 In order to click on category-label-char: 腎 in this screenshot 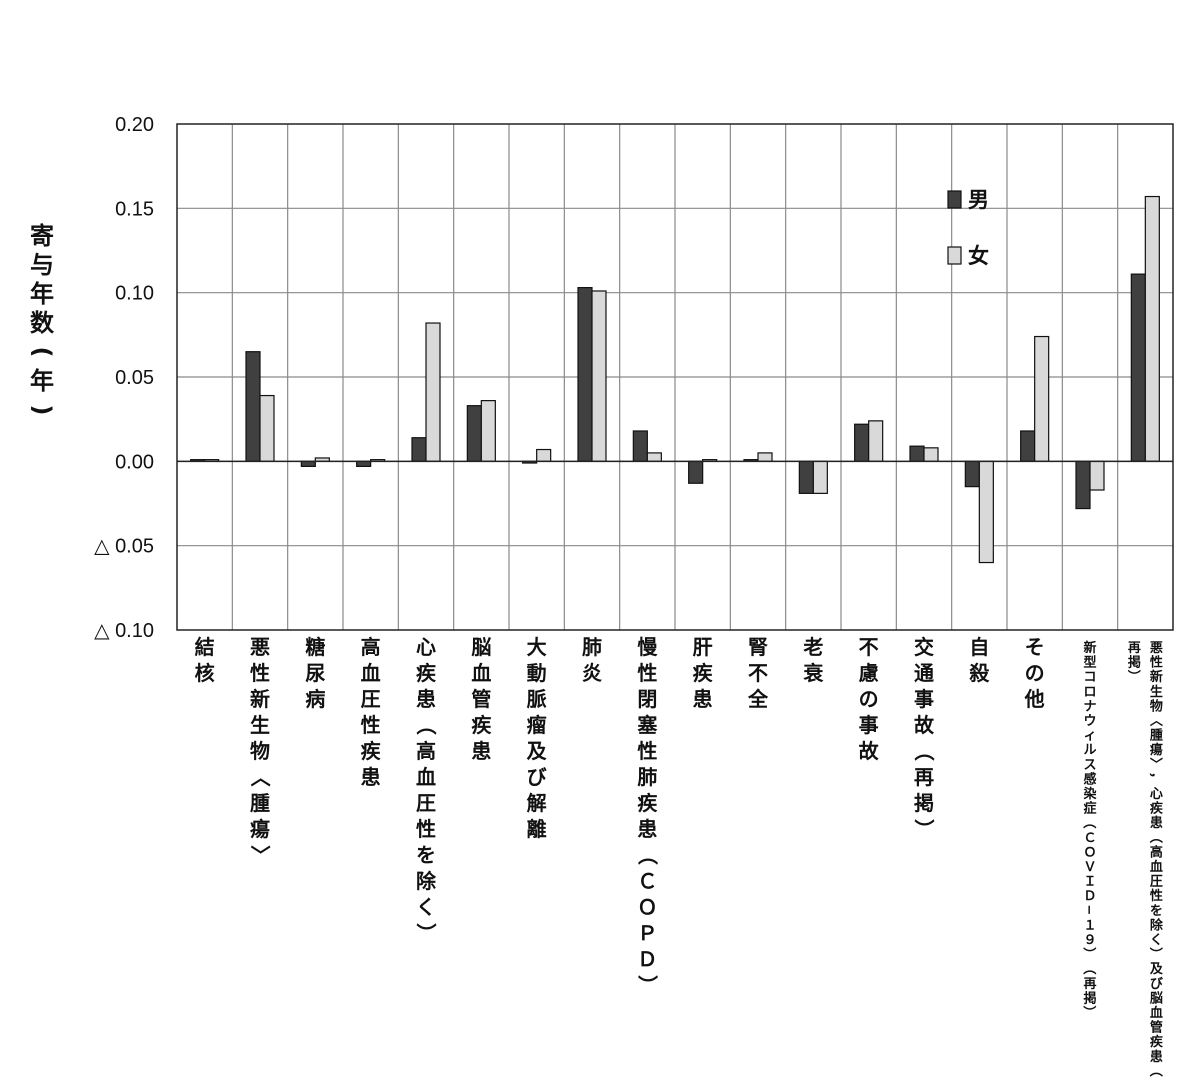, I will do `click(758, 647)`.